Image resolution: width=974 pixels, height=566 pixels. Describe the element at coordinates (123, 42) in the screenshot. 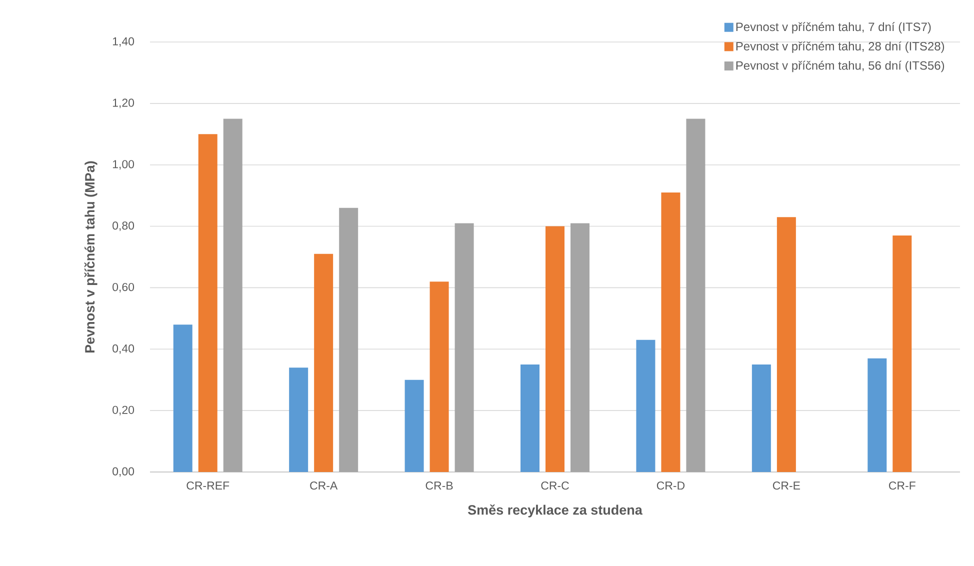

I see `y-tick-label: 1,40` at that location.